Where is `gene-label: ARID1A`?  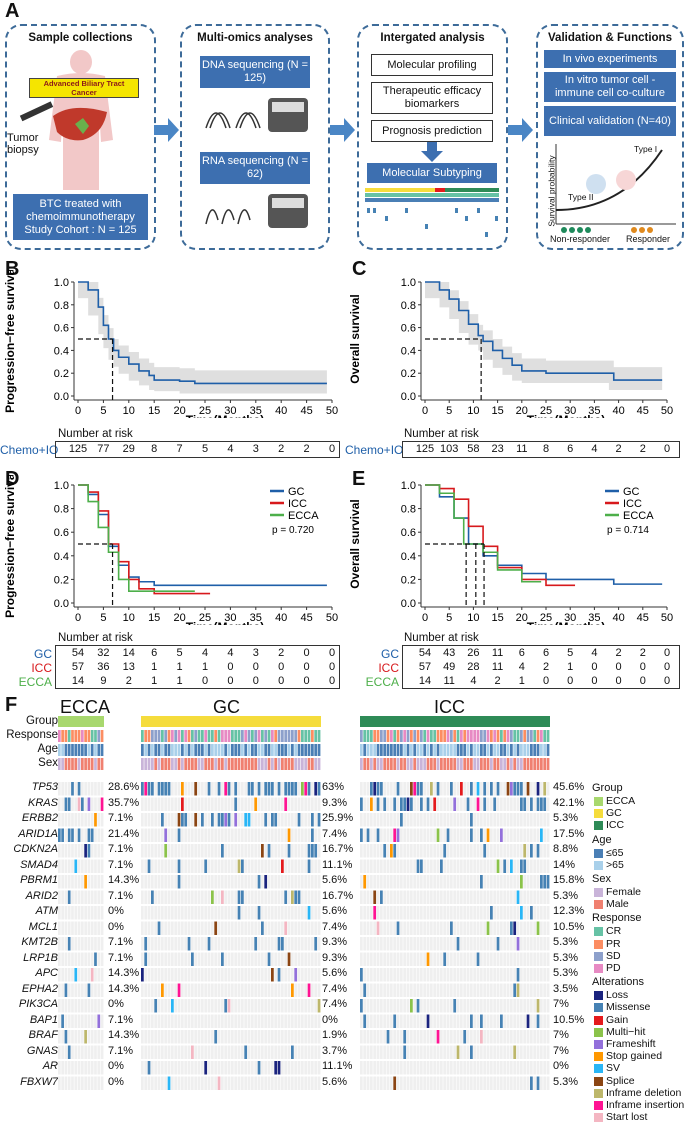
gene-label: ARID1A is located at coordinates (38, 833).